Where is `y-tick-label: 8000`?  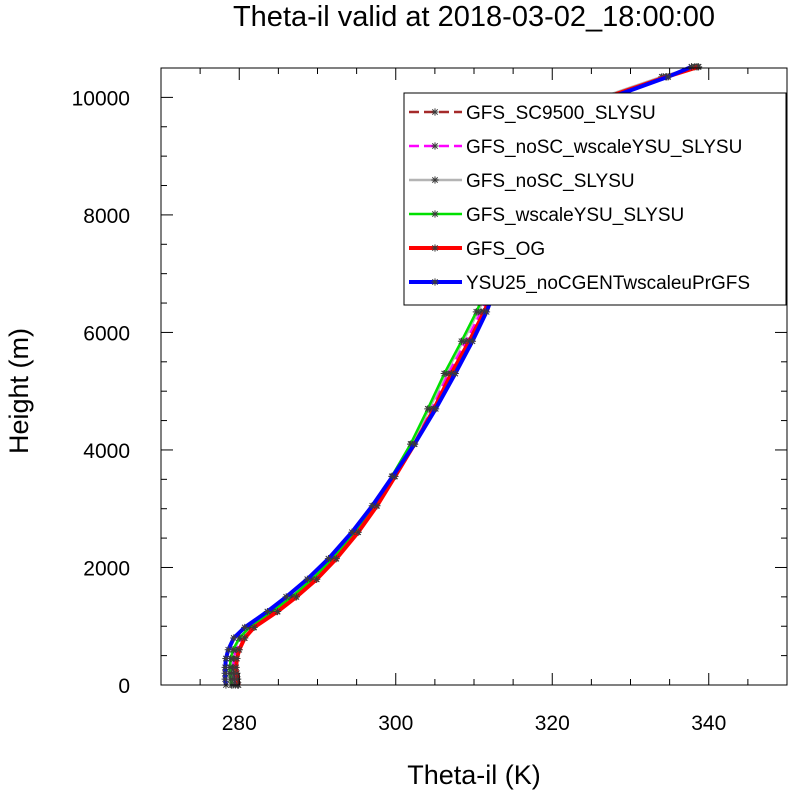 y-tick-label: 8000 is located at coordinates (106, 216).